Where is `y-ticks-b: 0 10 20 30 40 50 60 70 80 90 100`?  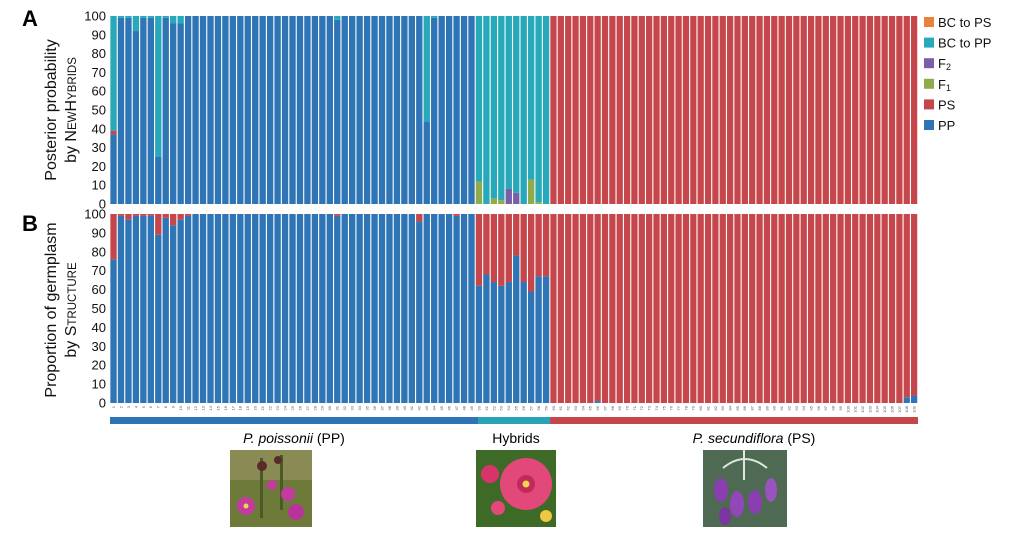
y-ticks-b: 0 10 20 30 40 50 60 70 80 90 100 is located at coordinates (95, 309).